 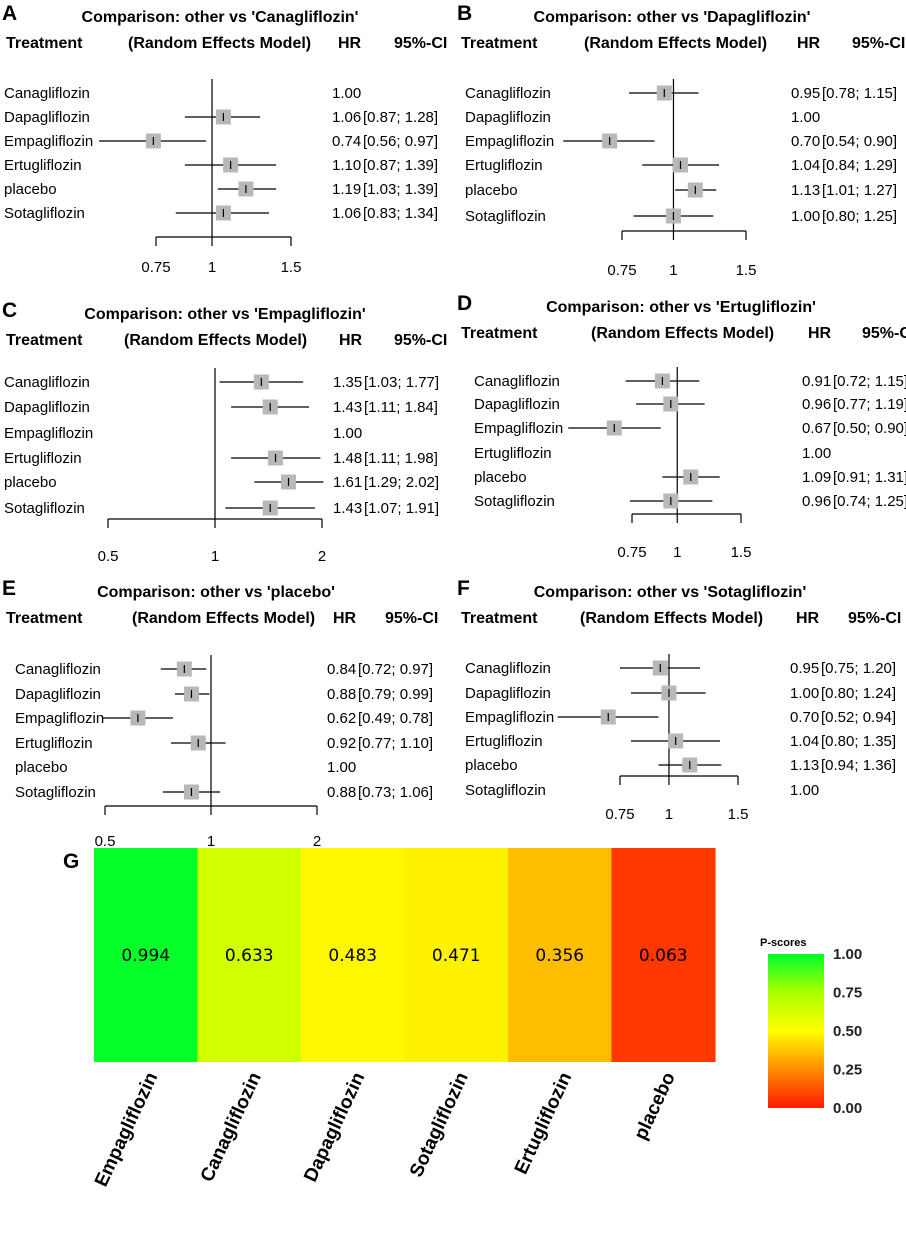 What do you see at coordinates (869, 477) in the screenshot?
I see `row-ci: [0.91; 1.31]` at bounding box center [869, 477].